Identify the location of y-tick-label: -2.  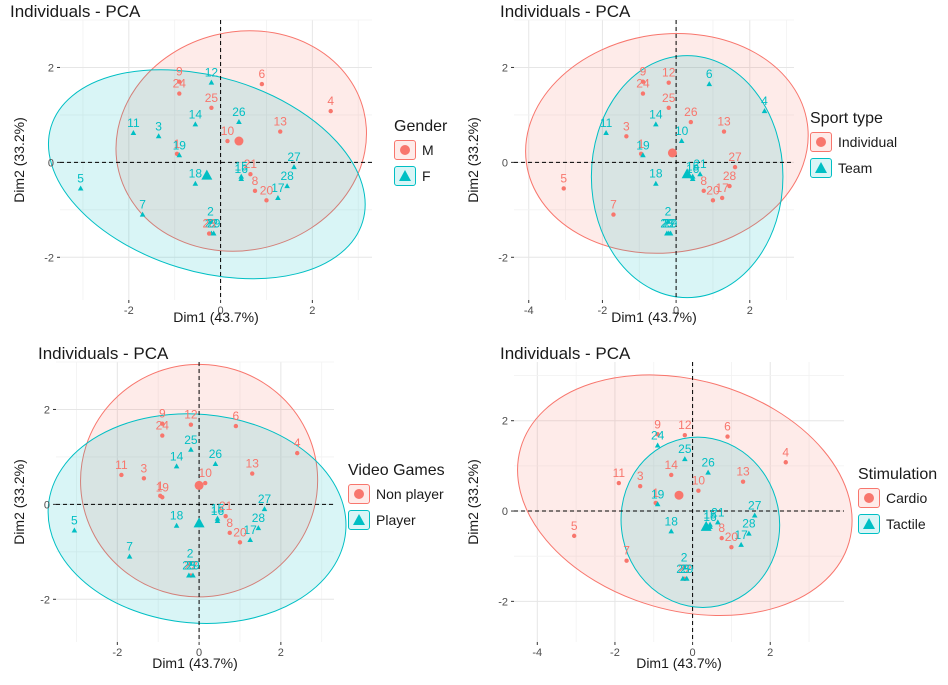
(503, 602).